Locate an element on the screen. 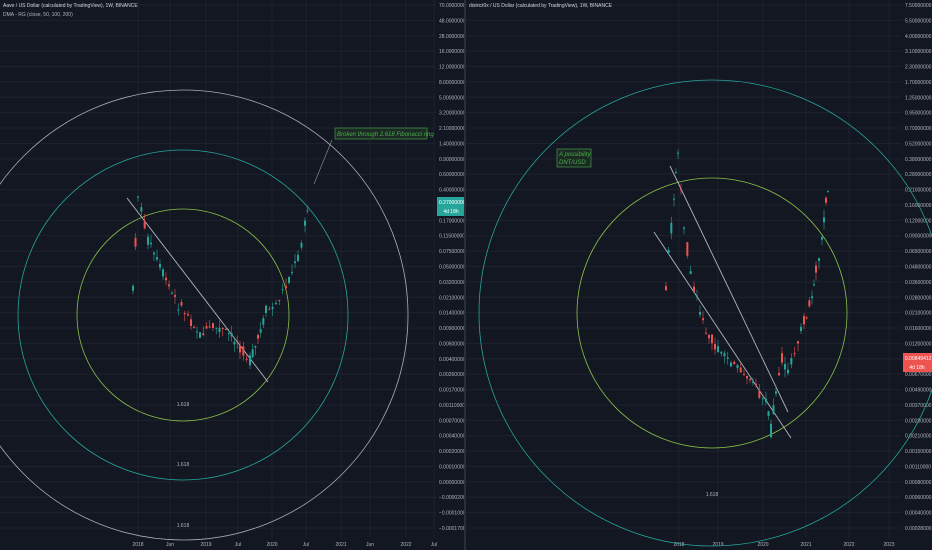 The height and width of the screenshot is (550, 932). y-tick-label: 7.50000000 is located at coordinates (918, 6).